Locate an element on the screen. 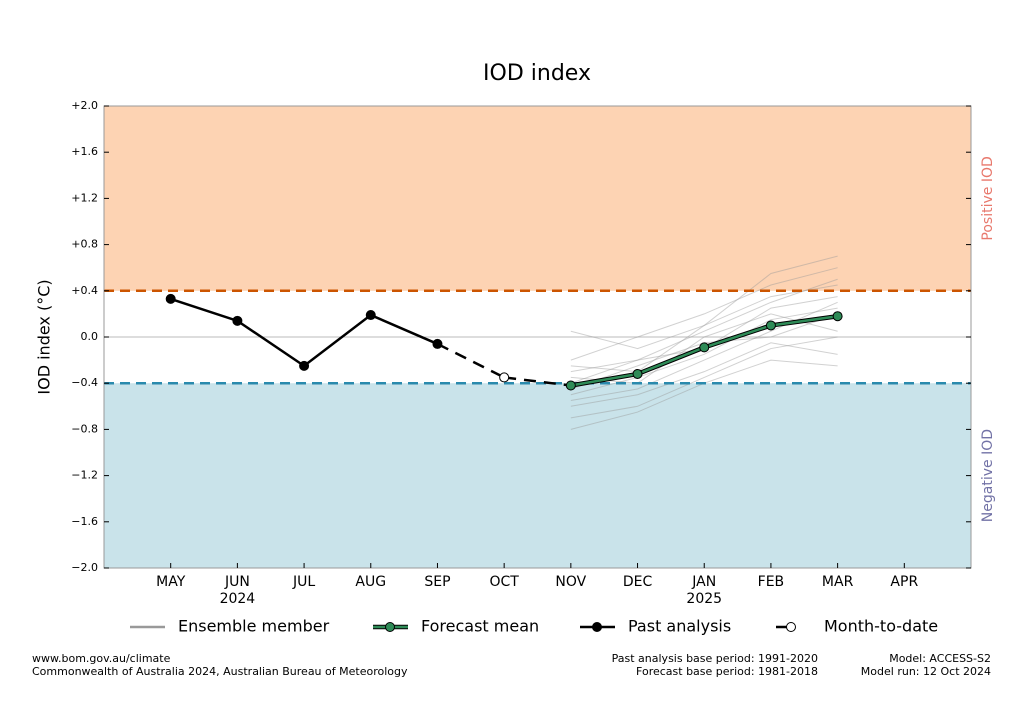 The image size is (1024, 720). x-tick-label: OCT is located at coordinates (504, 582).